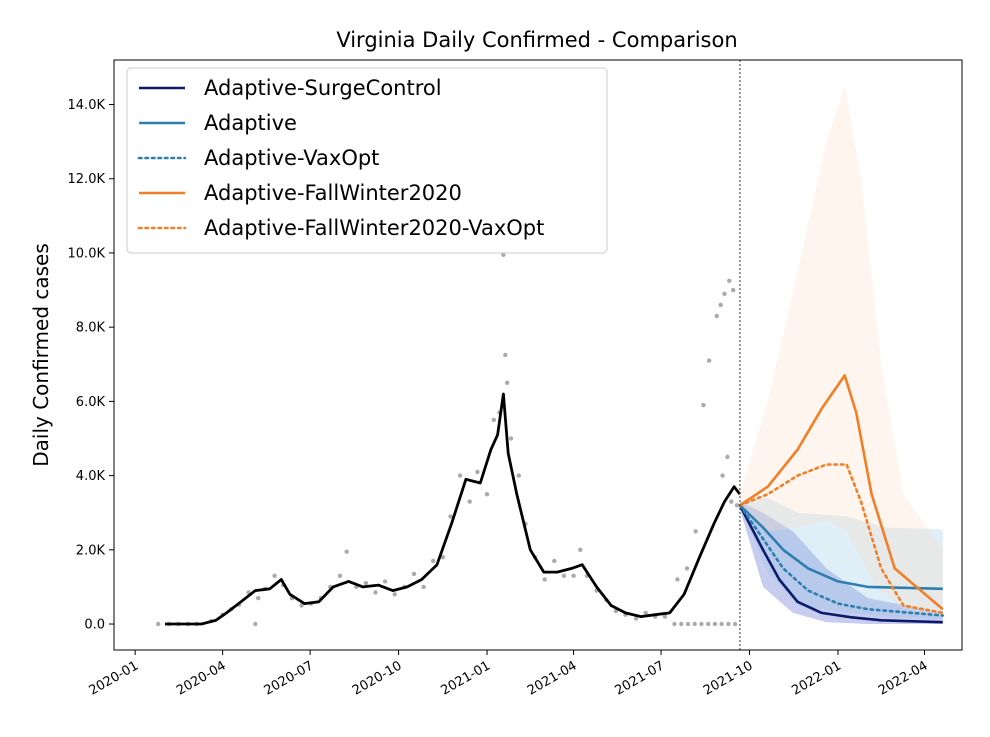 The width and height of the screenshot is (990, 737). I want to click on x-tick-label: 2021-10, so click(728, 678).